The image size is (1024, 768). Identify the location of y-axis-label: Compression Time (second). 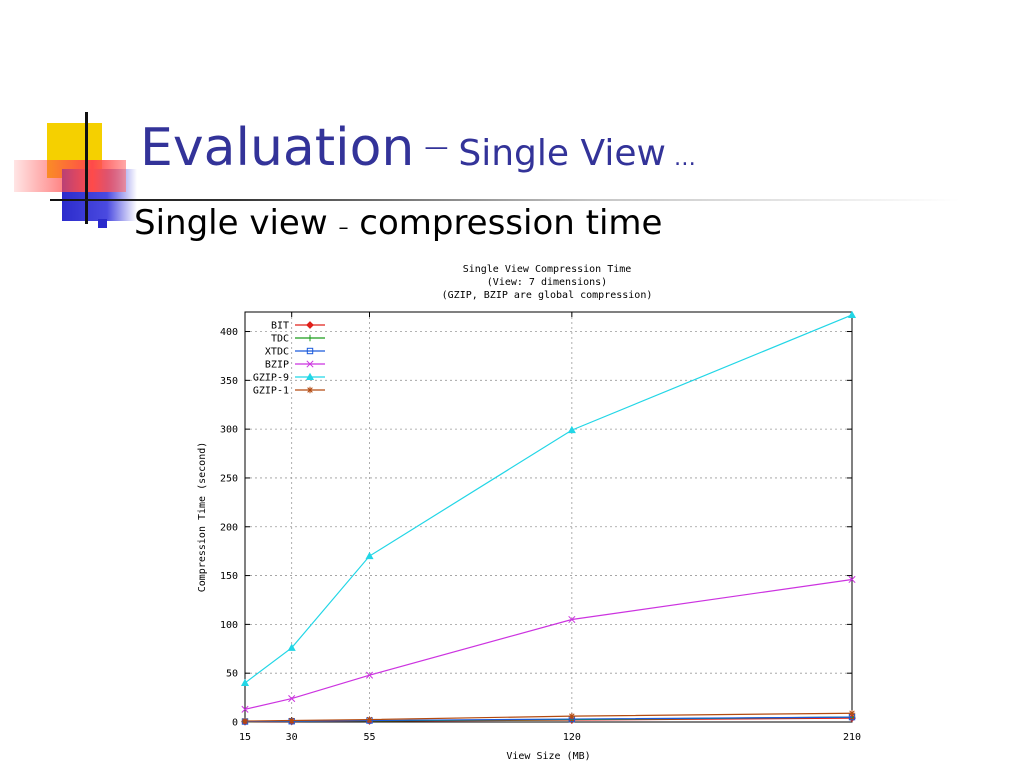
(202, 517).